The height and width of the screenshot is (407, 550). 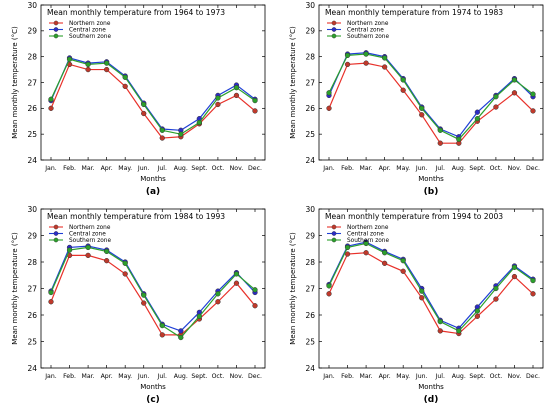 What do you see at coordinates (153, 400) in the screenshot?
I see `panel-label: (c)` at bounding box center [153, 400].